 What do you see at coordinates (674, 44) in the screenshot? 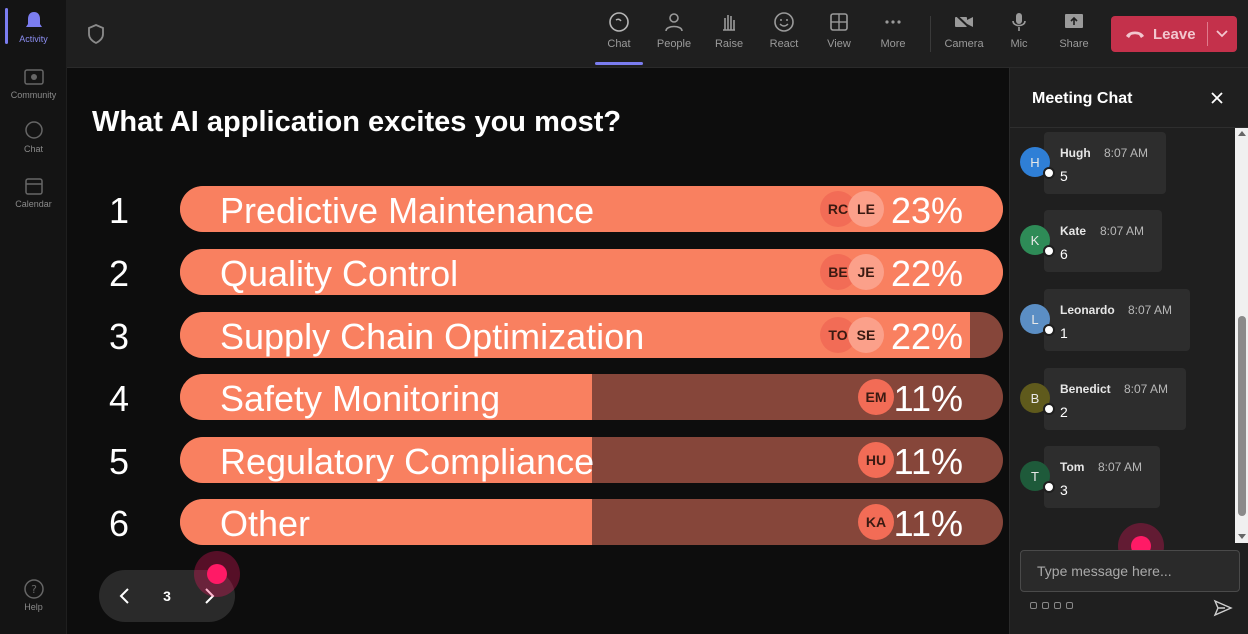
I see `people-button-label: People` at bounding box center [674, 44].